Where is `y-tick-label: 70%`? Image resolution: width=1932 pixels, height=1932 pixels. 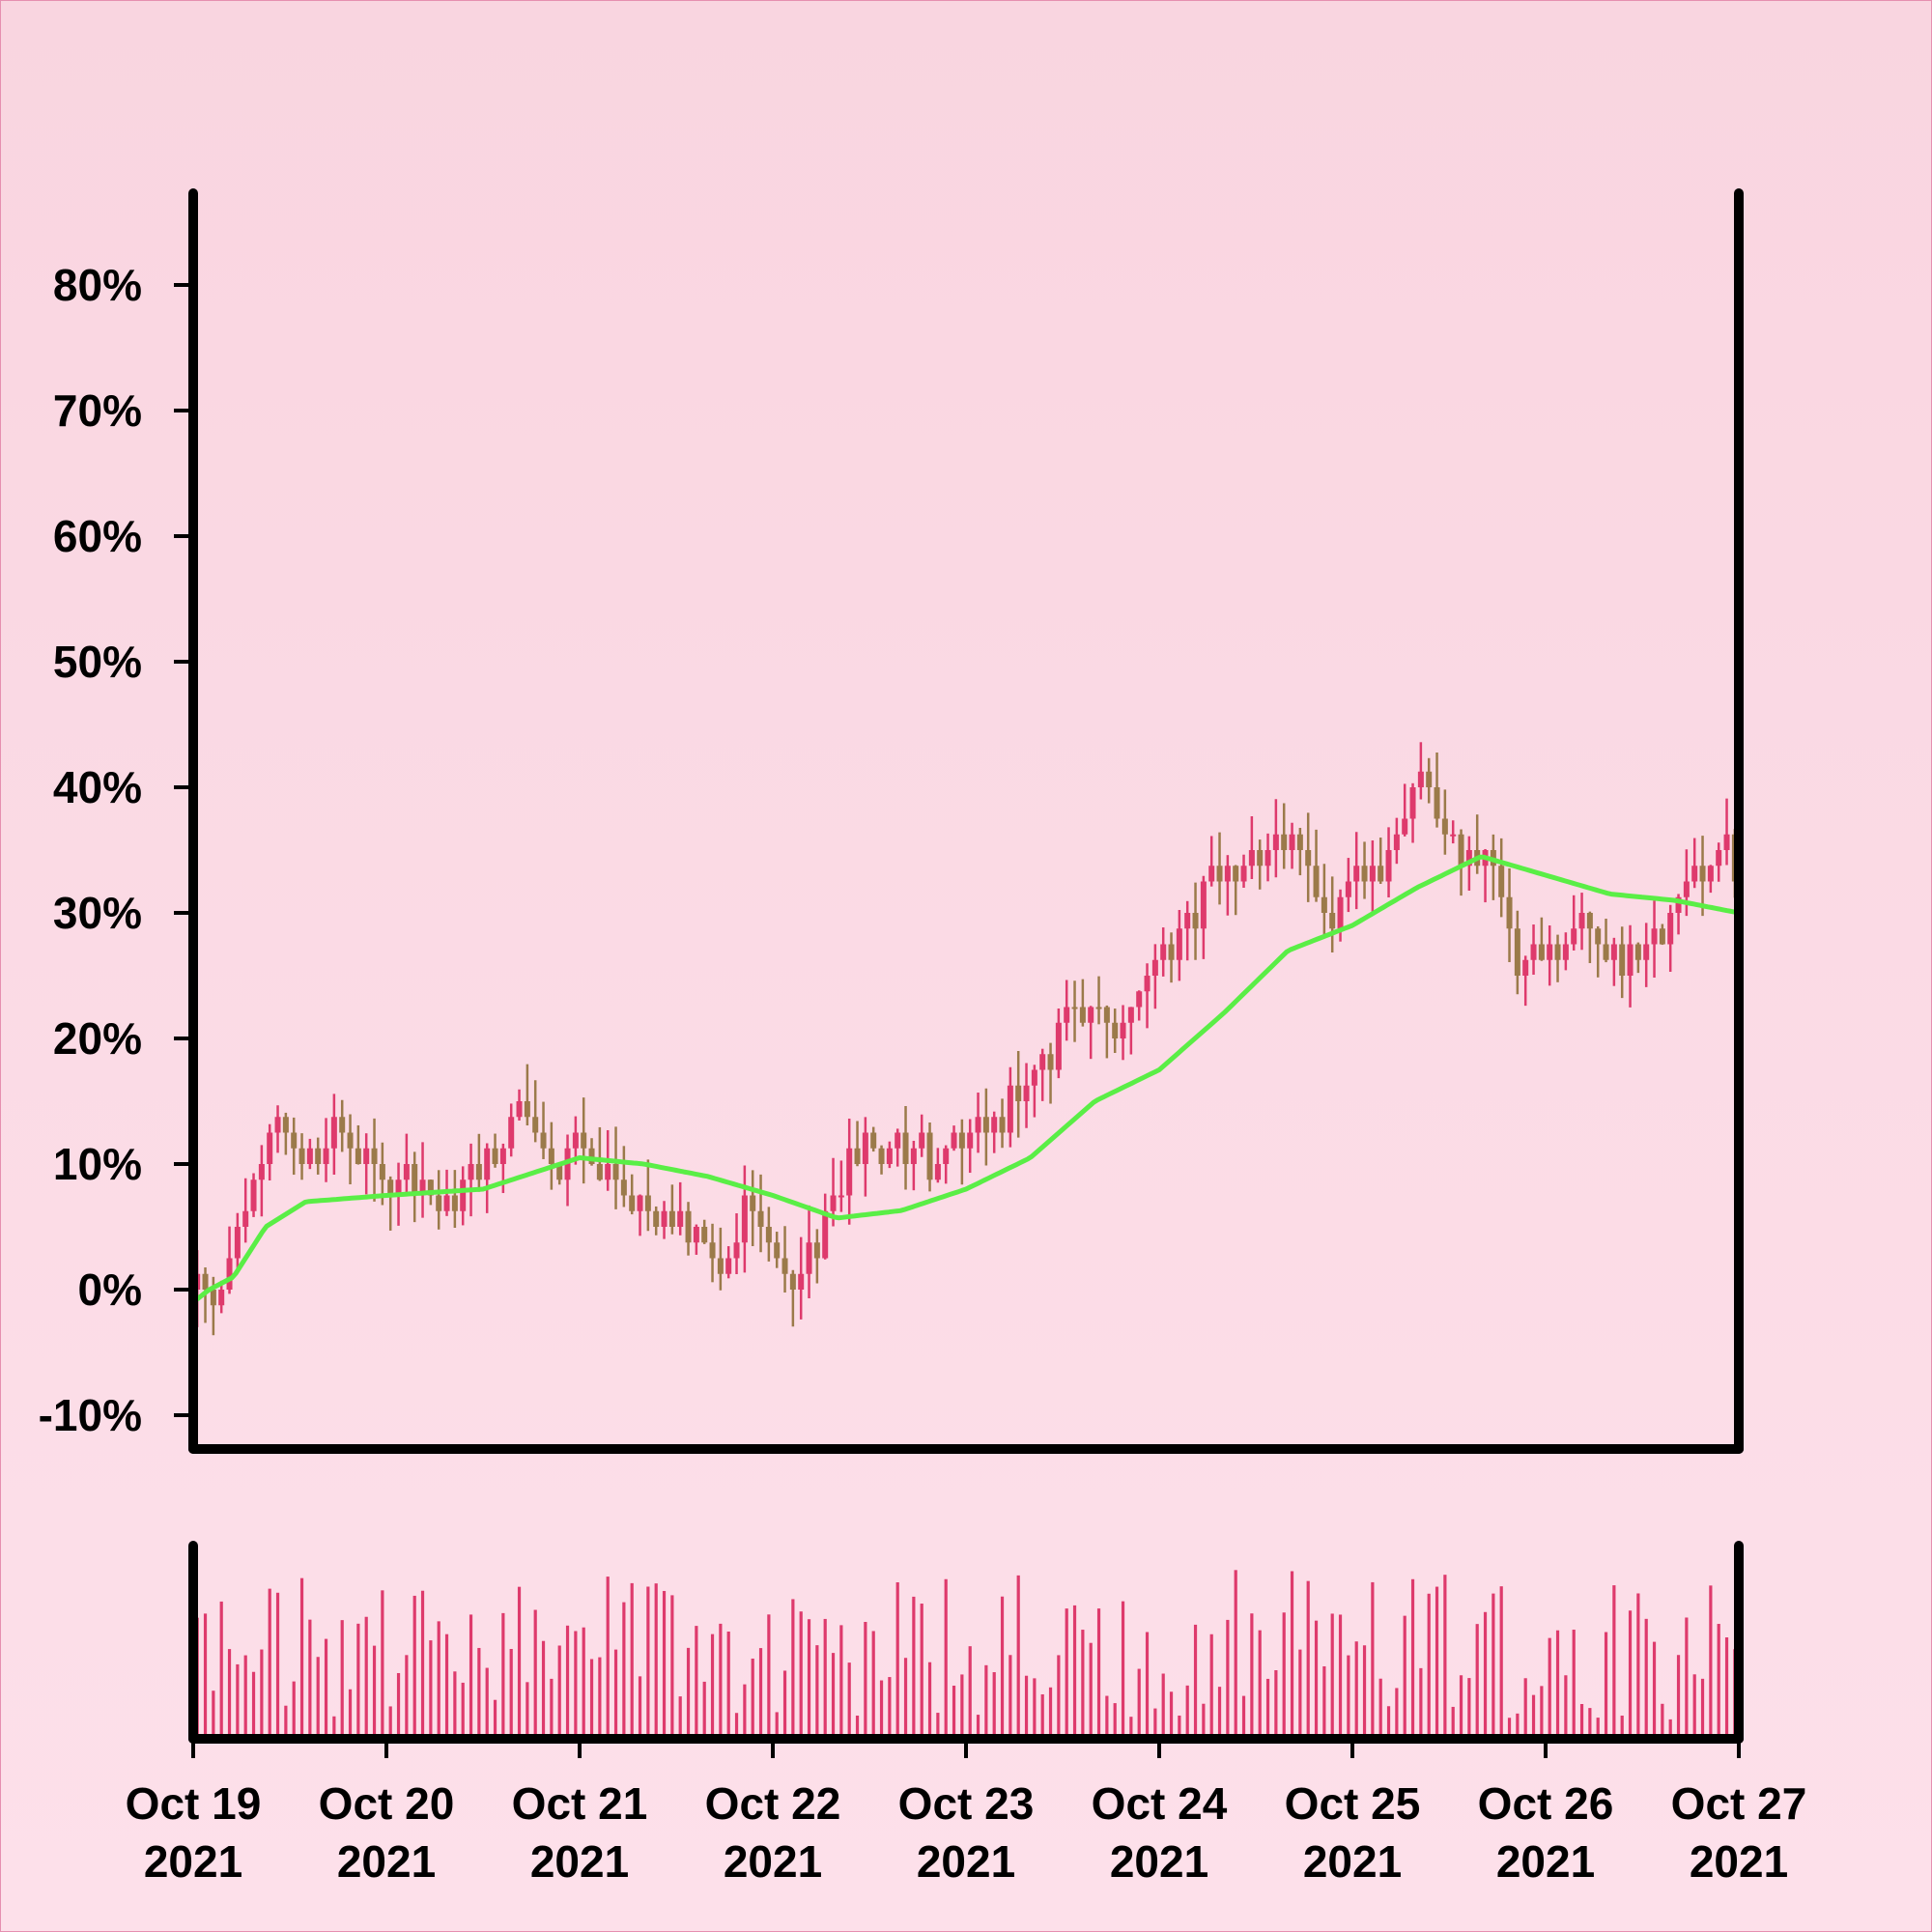
y-tick-label: 70% is located at coordinates (97, 410).